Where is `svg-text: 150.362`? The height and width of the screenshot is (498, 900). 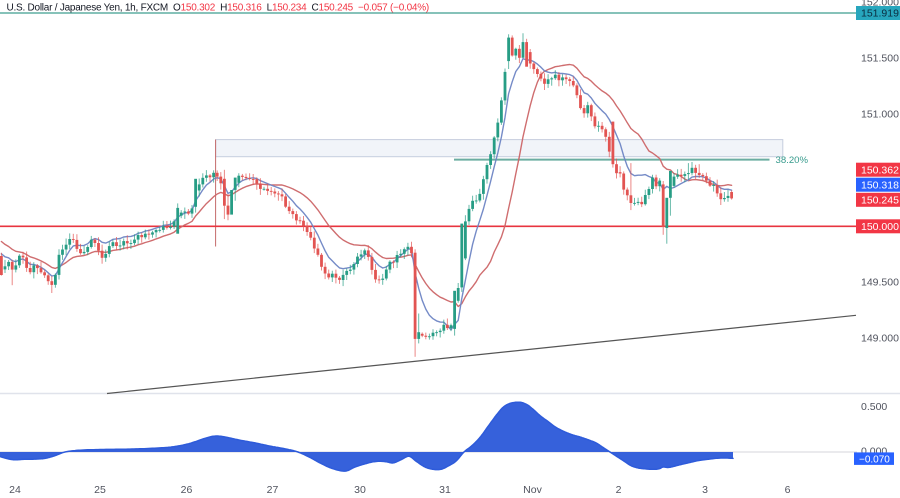 svg-text: 150.362 is located at coordinates (880, 170).